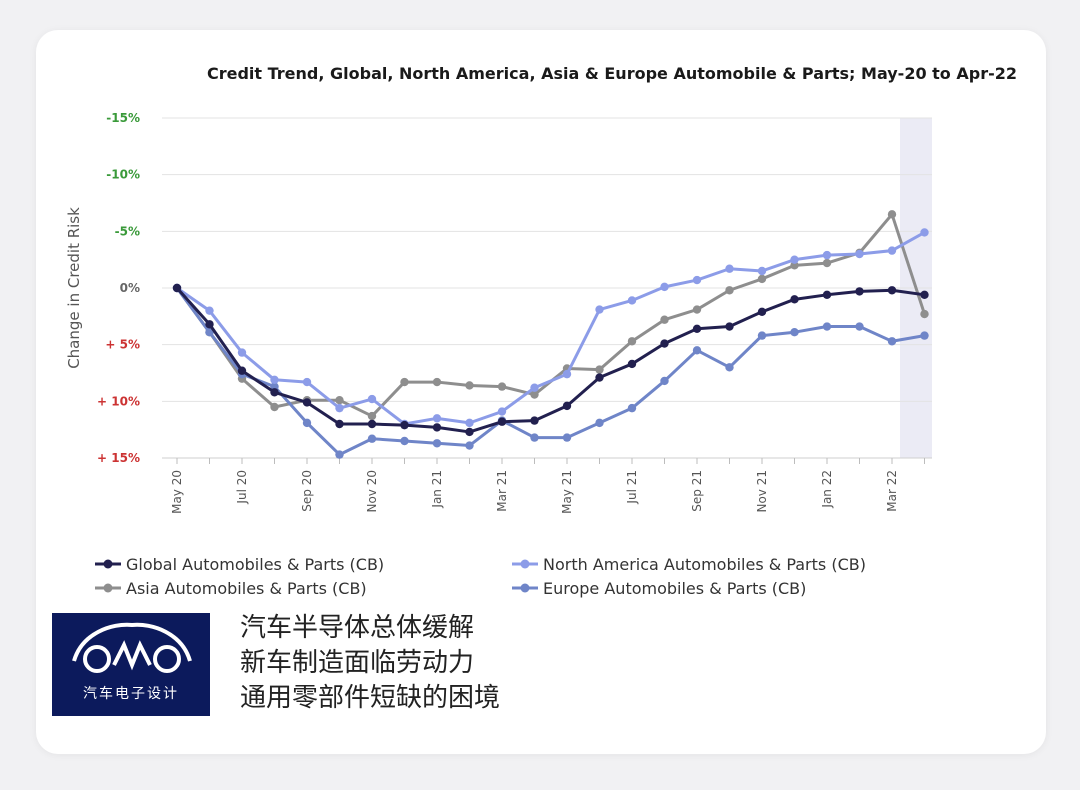 The width and height of the screenshot is (1080, 790). What do you see at coordinates (567, 492) in the screenshot?
I see `x-tick-label: May 21` at bounding box center [567, 492].